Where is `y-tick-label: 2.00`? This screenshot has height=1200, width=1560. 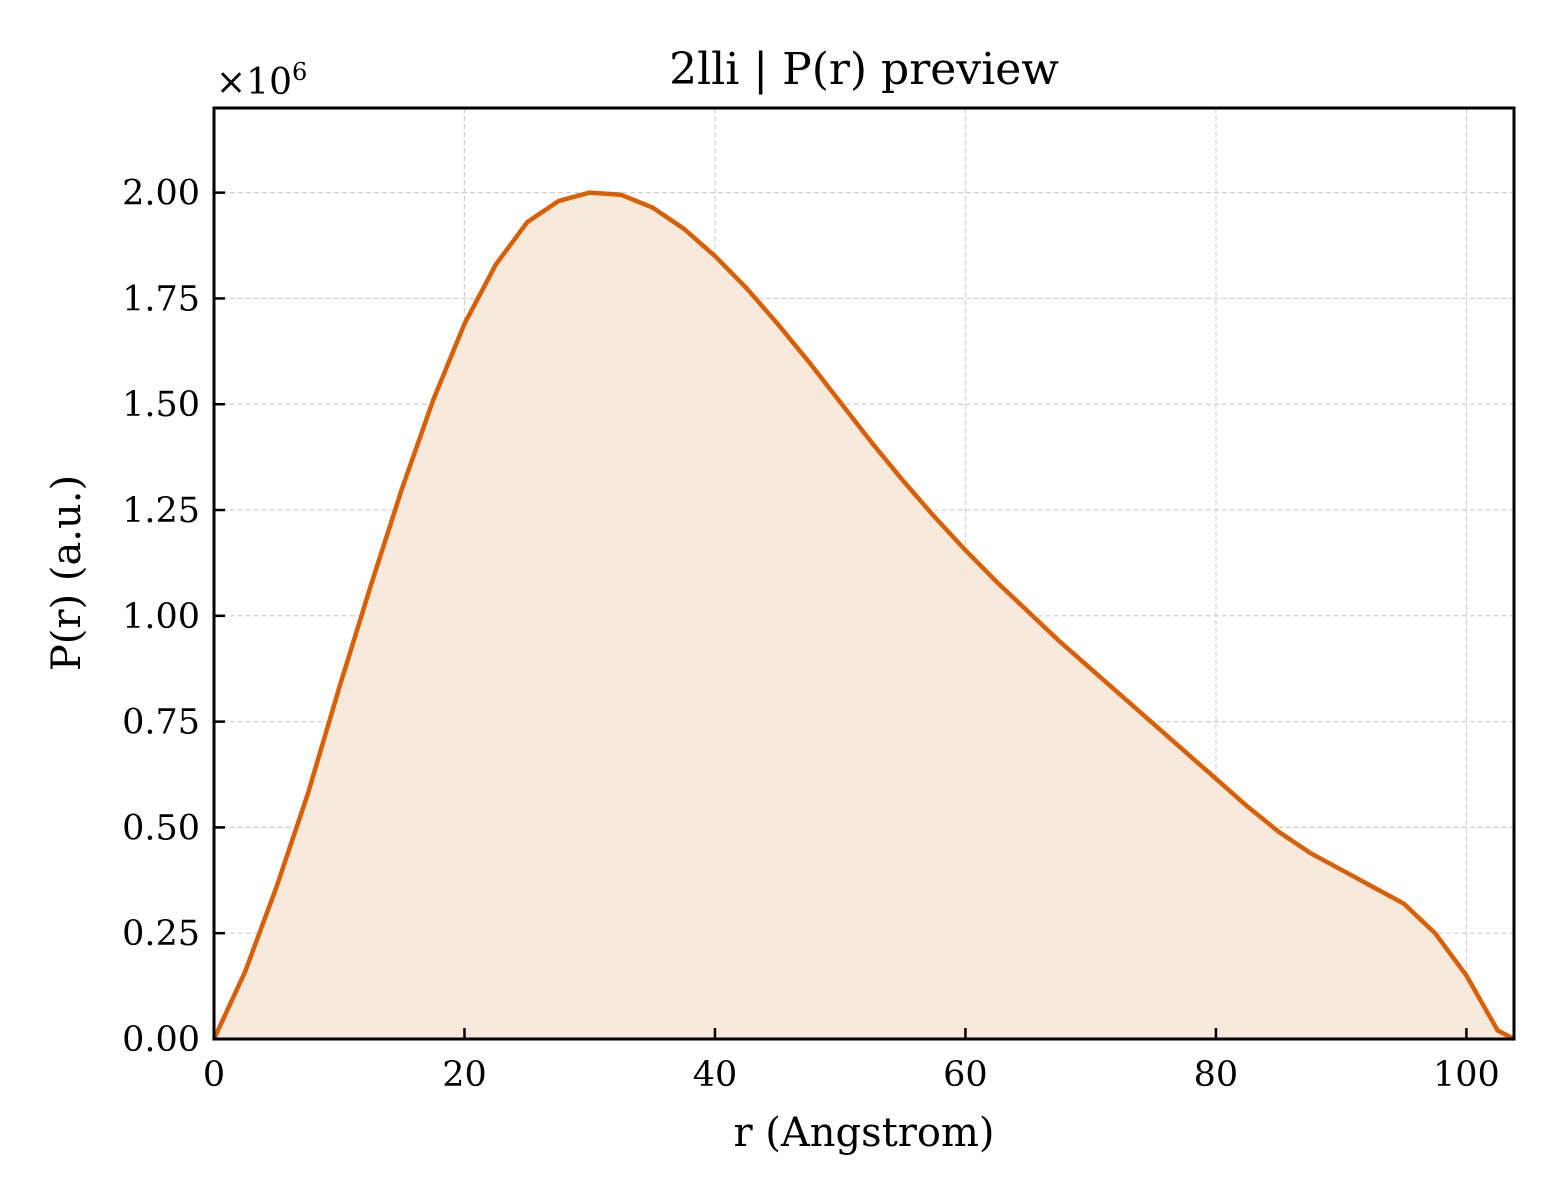
y-tick-label: 2.00 is located at coordinates (161, 194).